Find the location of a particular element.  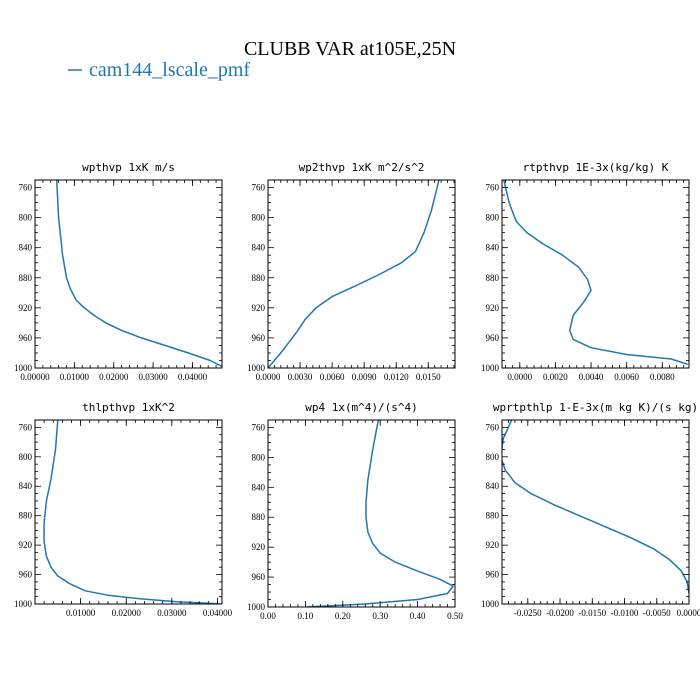

figure-title: CLUBB VAR at105E,25N is located at coordinates (350, 49).